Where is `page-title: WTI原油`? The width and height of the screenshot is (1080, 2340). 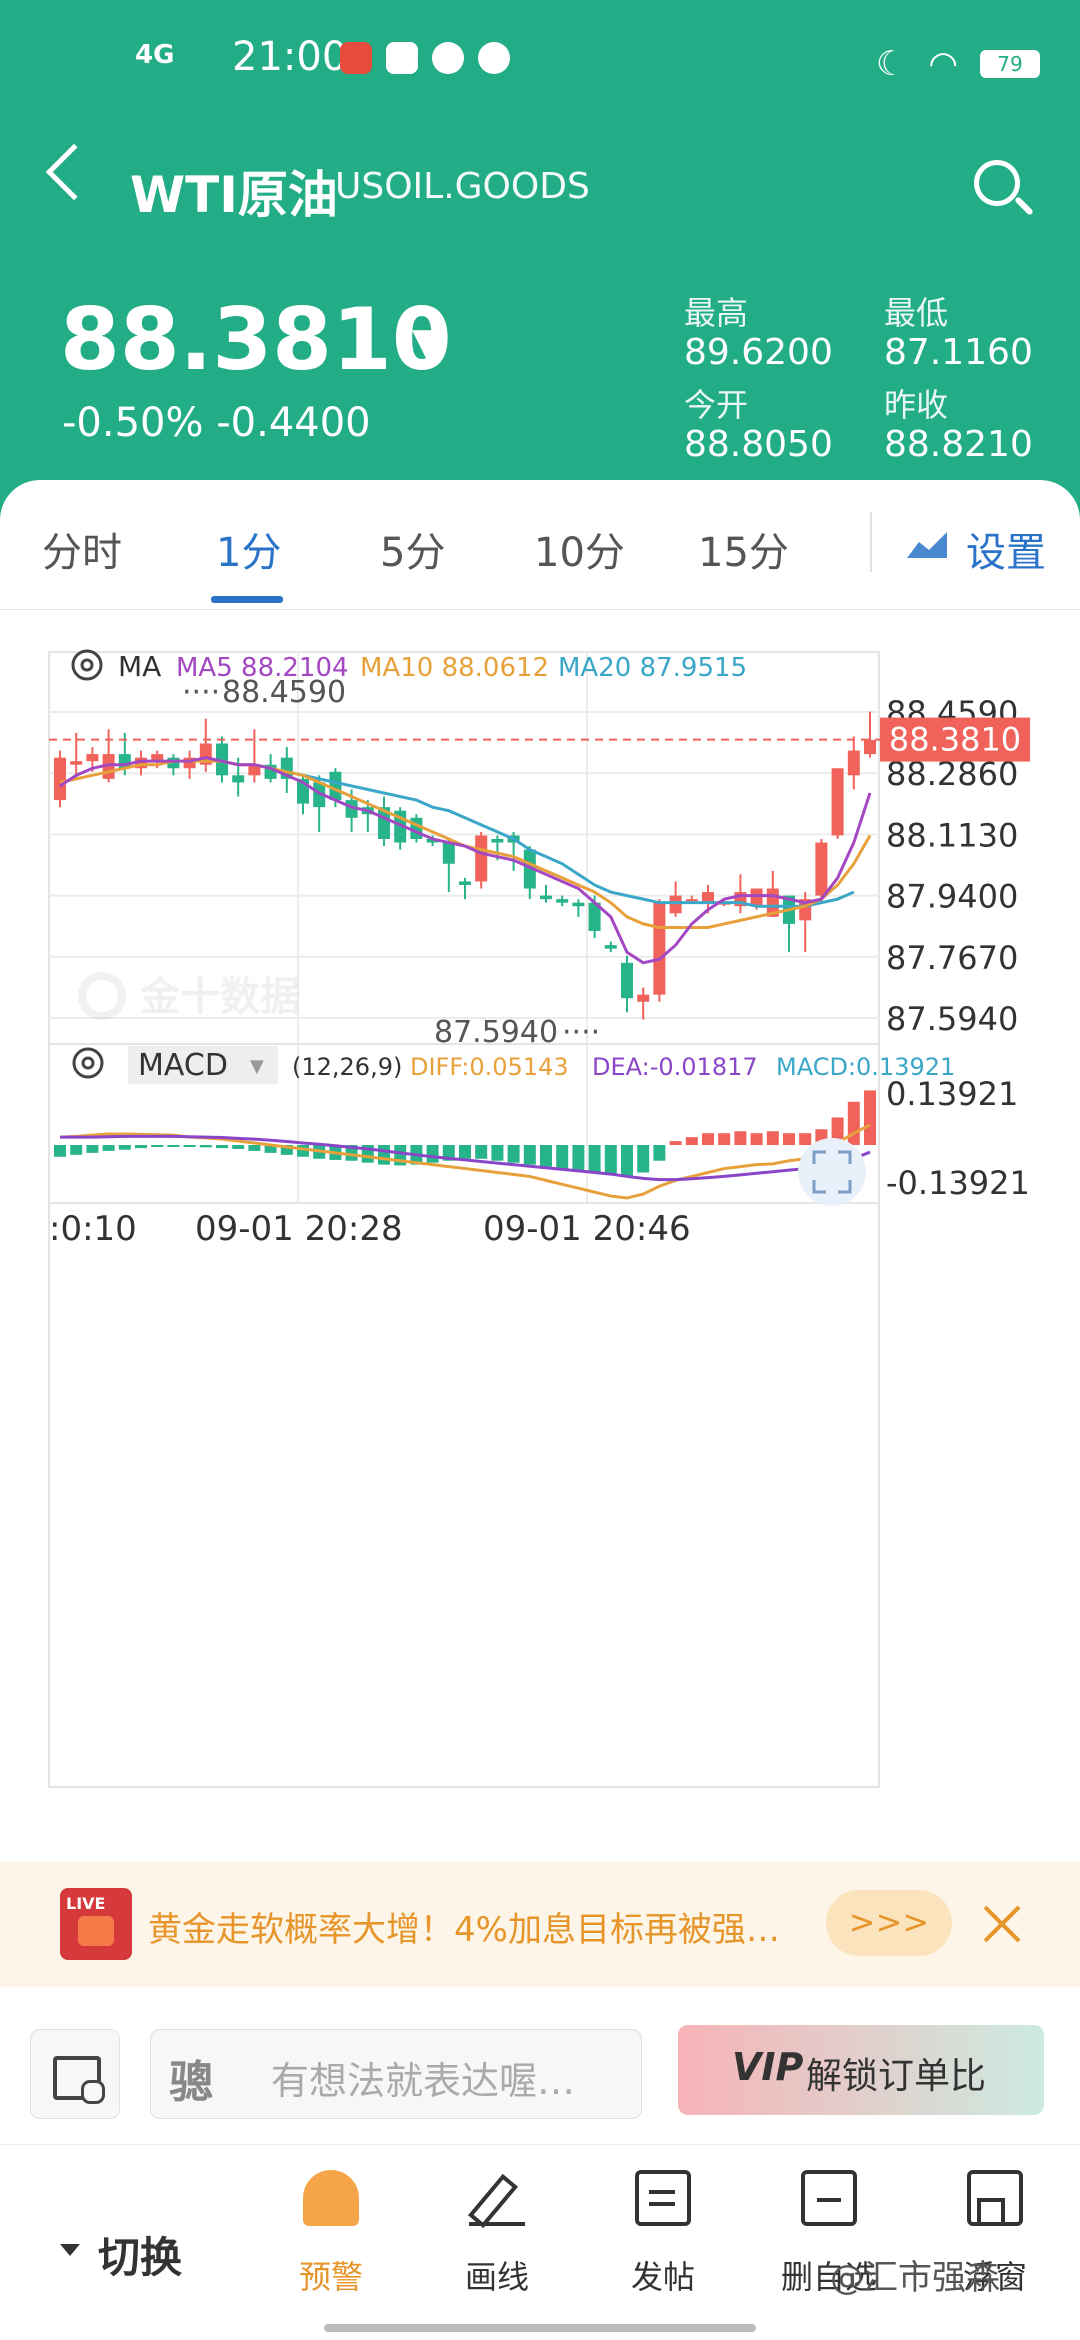 page-title: WTI原油 is located at coordinates (234, 195).